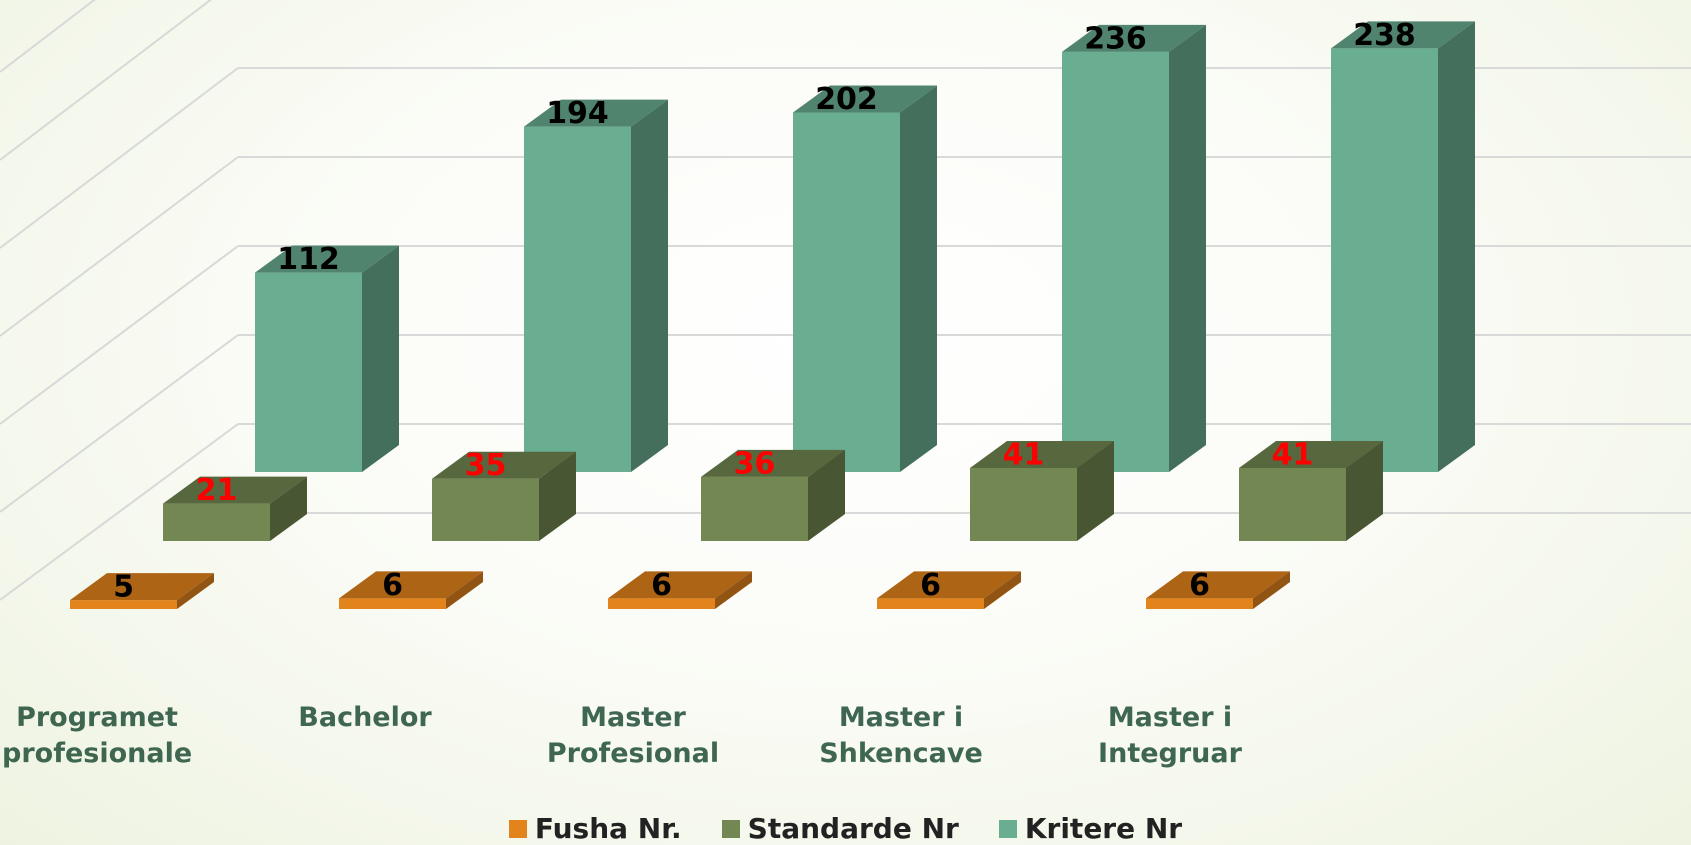  What do you see at coordinates (901, 735) in the screenshot?
I see `x-tick-label: Master i Shkencave` at bounding box center [901, 735].